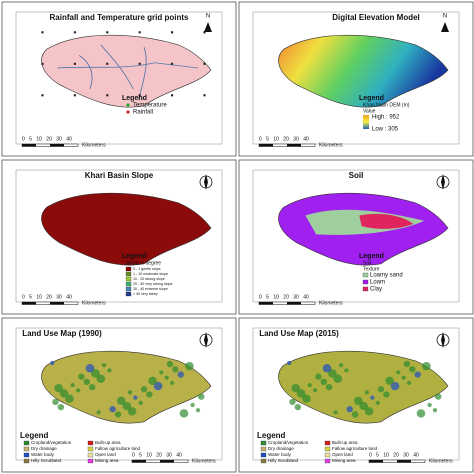 This screenshot has height=474, width=474. Describe the element at coordinates (149, 279) in the screenshot. I see `legend-label: 10 - 20 strong slope` at that location.